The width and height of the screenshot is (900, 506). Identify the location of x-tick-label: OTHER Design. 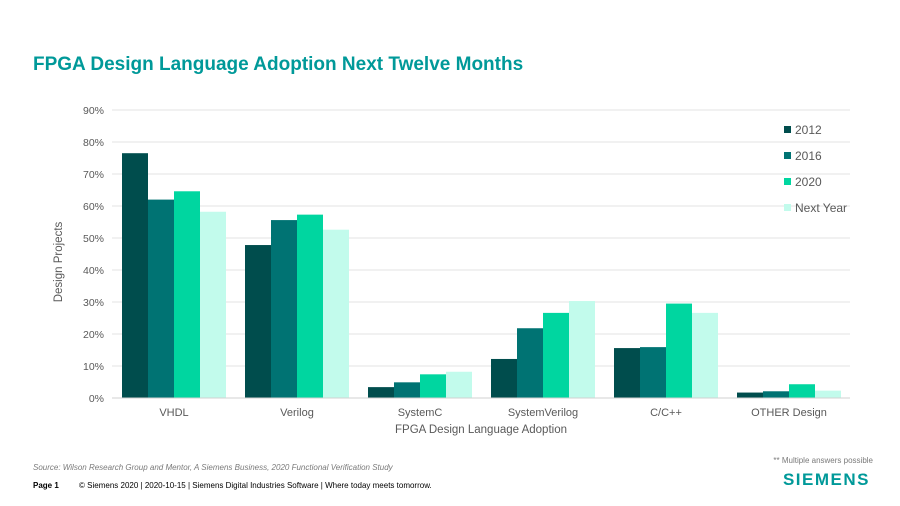
(789, 413).